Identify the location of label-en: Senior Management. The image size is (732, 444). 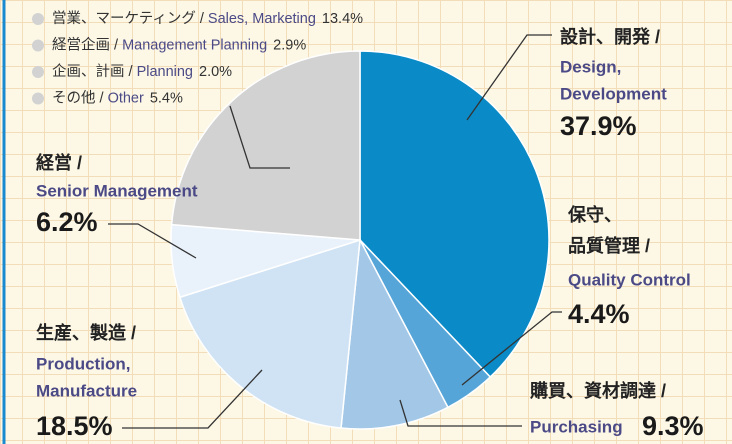
(117, 190).